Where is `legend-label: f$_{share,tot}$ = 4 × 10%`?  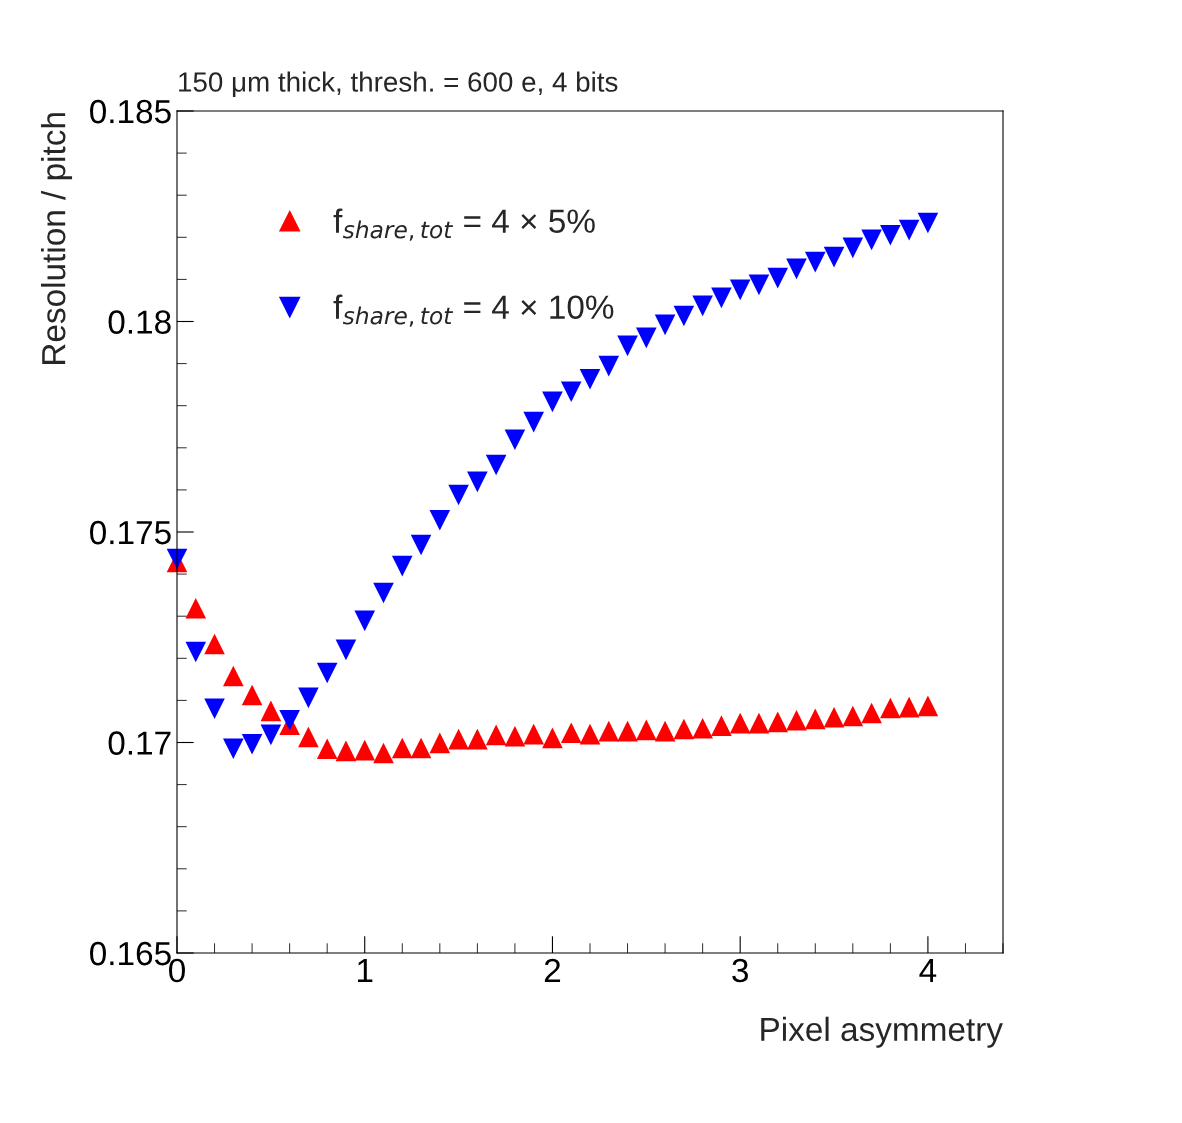 legend-label: f$_{share,tot}$ = 4 × 10% is located at coordinates (473, 310).